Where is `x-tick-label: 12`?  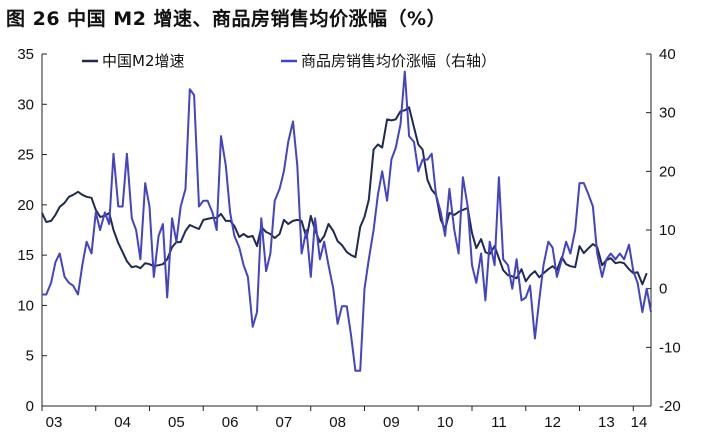 x-tick-label: 12 is located at coordinates (552, 422).